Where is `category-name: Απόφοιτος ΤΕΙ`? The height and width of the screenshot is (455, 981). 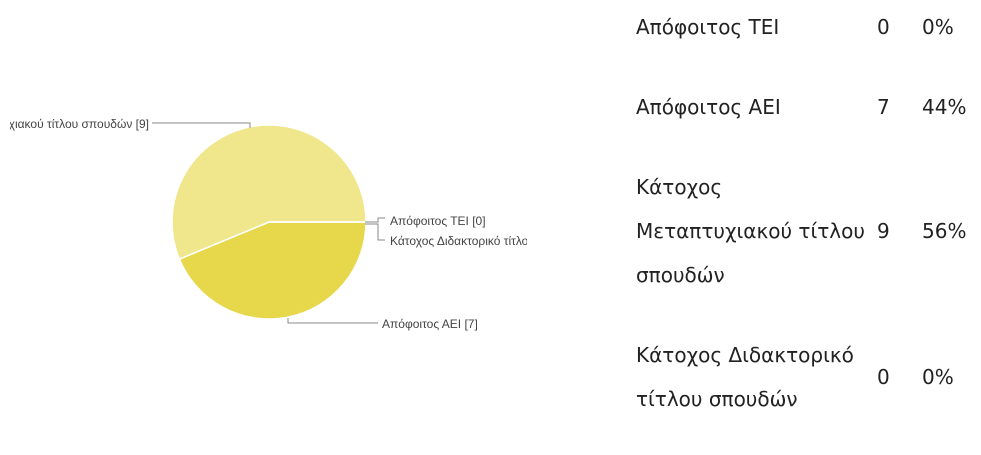
category-name: Απόφοιτος ΤΕΙ is located at coordinates (708, 27).